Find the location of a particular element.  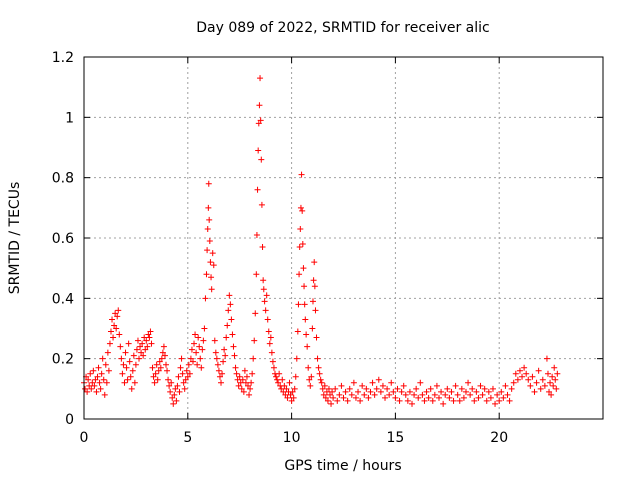

x-tick-label: 15 is located at coordinates (395, 438).